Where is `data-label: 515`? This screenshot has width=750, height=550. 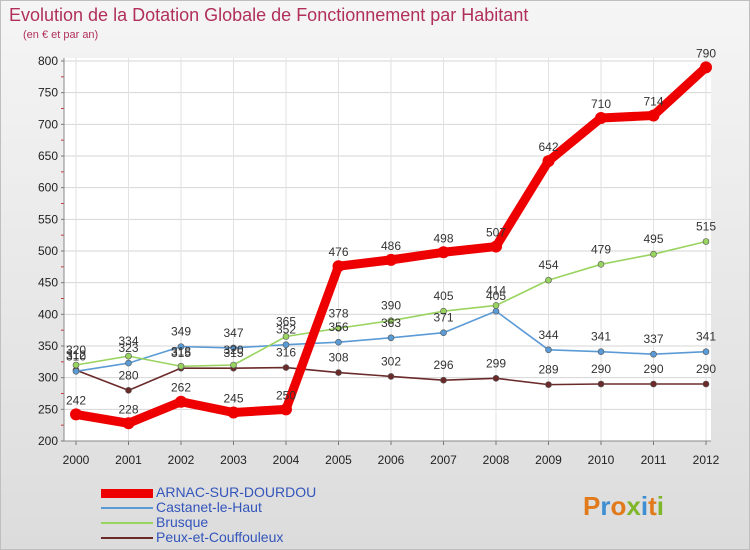
data-label: 515 is located at coordinates (706, 227).